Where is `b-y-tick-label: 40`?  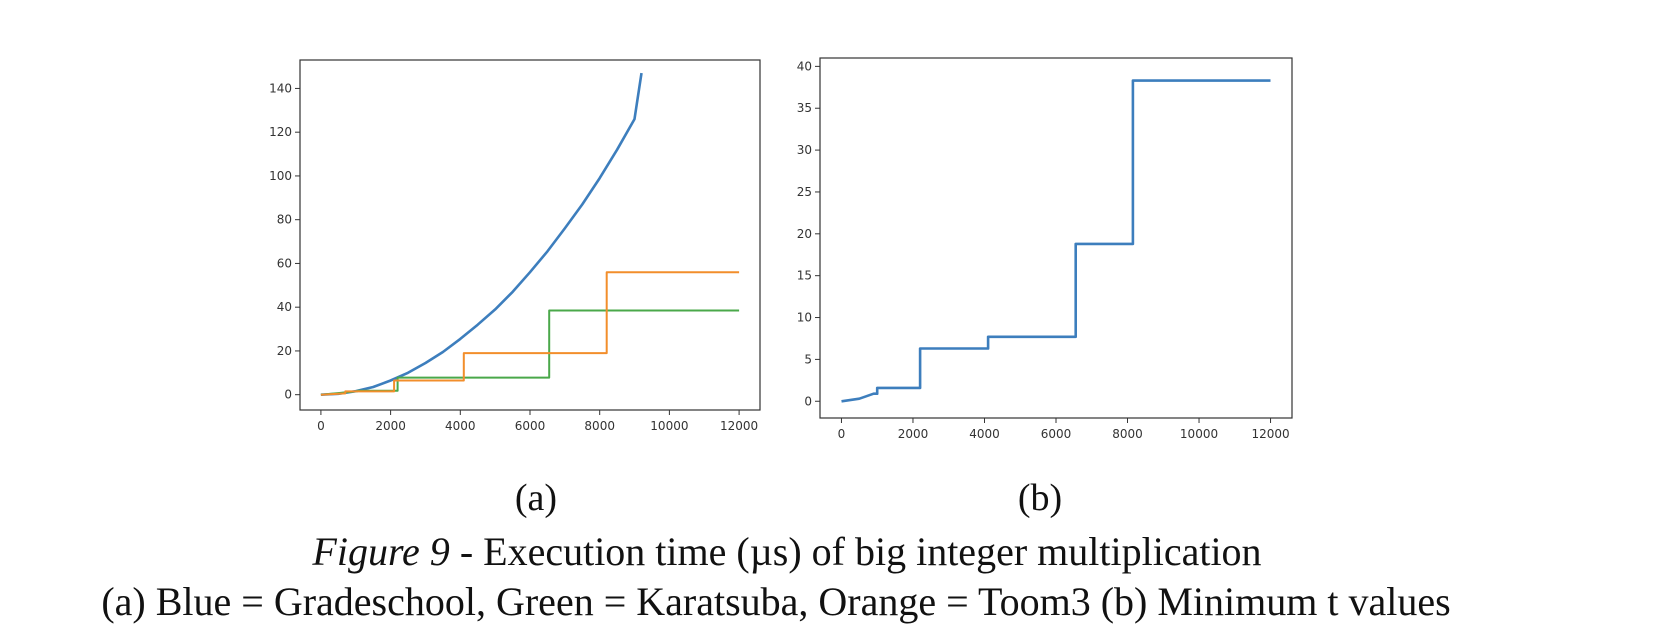 b-y-tick-label: 40 is located at coordinates (804, 66).